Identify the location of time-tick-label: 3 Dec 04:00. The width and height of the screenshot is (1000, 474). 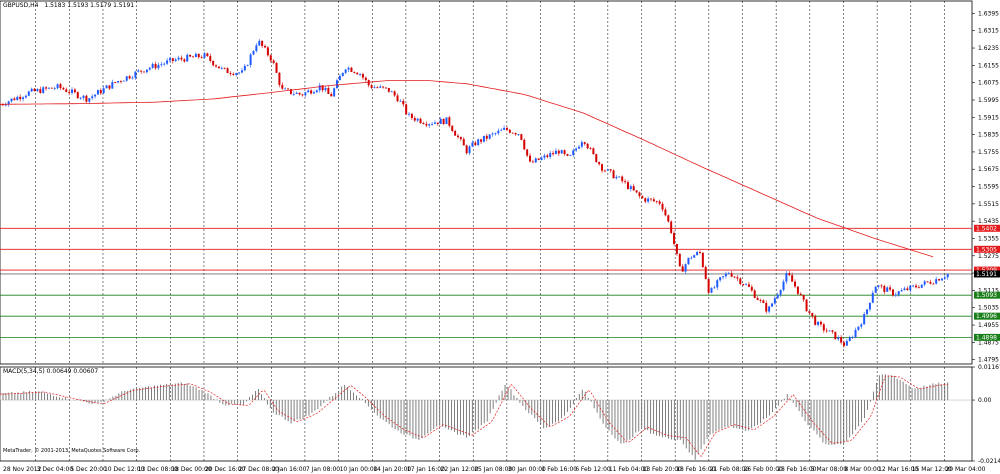
(55, 469).